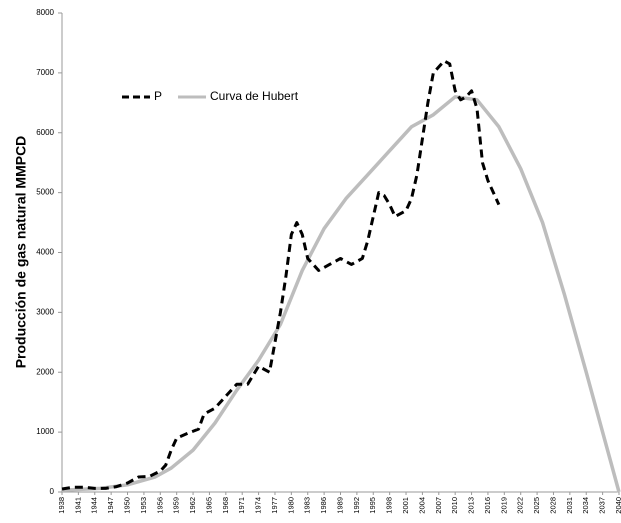 The image size is (621, 523). I want to click on x-tick-label: 2004, so click(421, 505).